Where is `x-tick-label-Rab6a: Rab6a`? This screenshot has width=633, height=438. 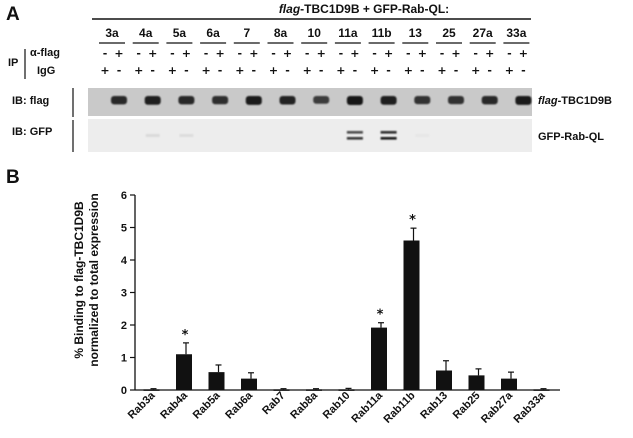 x-tick-label-Rab6a: Rab6a is located at coordinates (239, 405).